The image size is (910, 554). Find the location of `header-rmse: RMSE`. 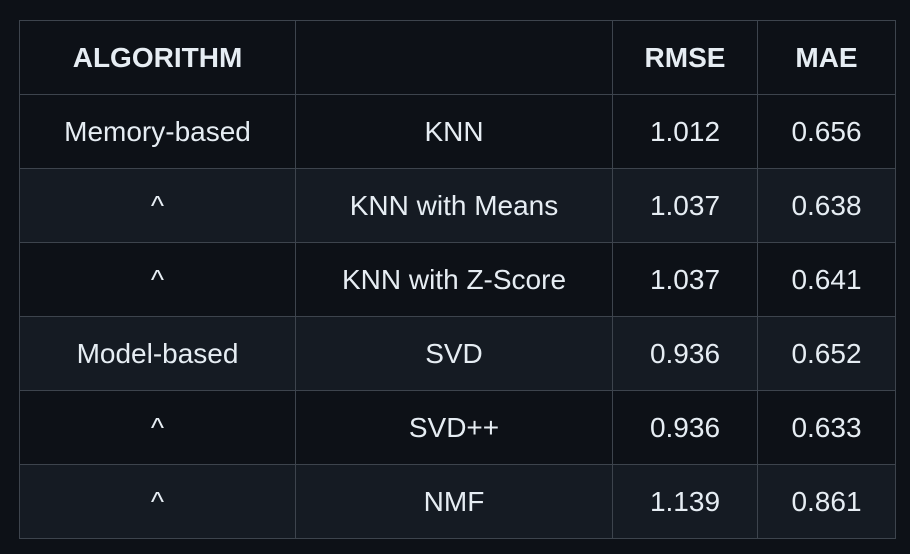

header-rmse: RMSE is located at coordinates (685, 57).